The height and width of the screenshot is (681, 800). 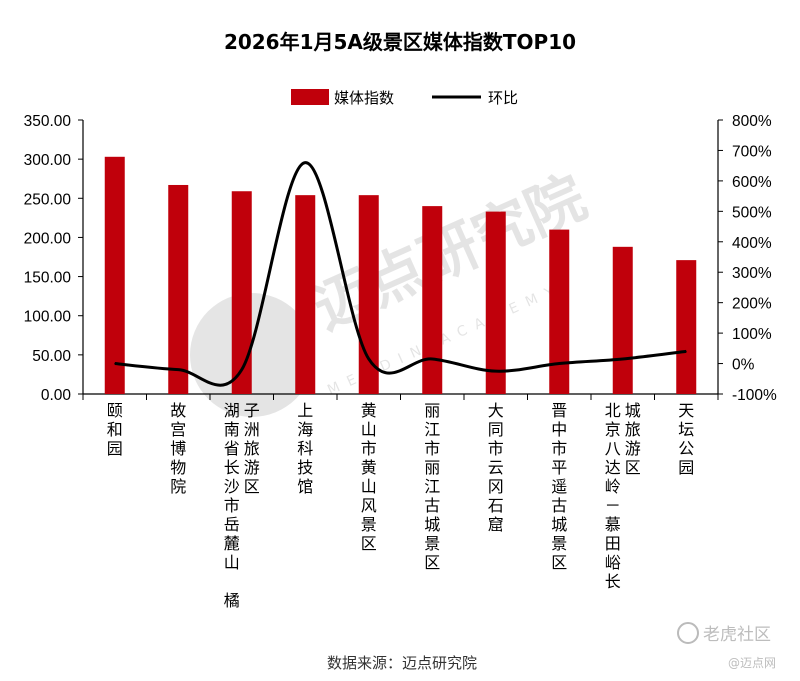 I want to click on category-char: 博, so click(x=178, y=448).